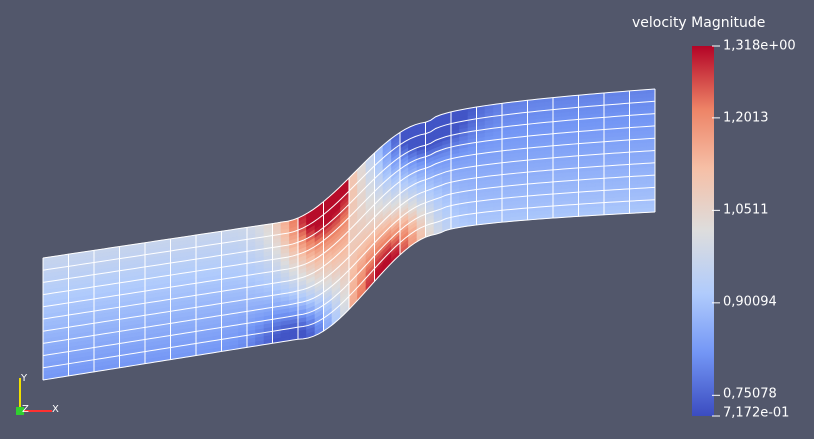 The image size is (814, 439). I want to click on z-axis-label: Z, so click(25, 409).